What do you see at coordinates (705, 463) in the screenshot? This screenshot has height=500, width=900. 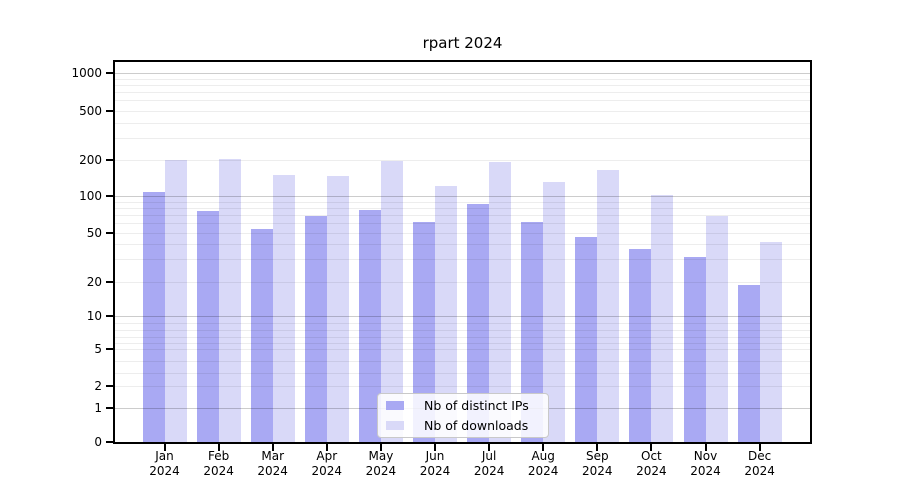 I see `x-tick-label-nov: Nov 2024` at bounding box center [705, 463].